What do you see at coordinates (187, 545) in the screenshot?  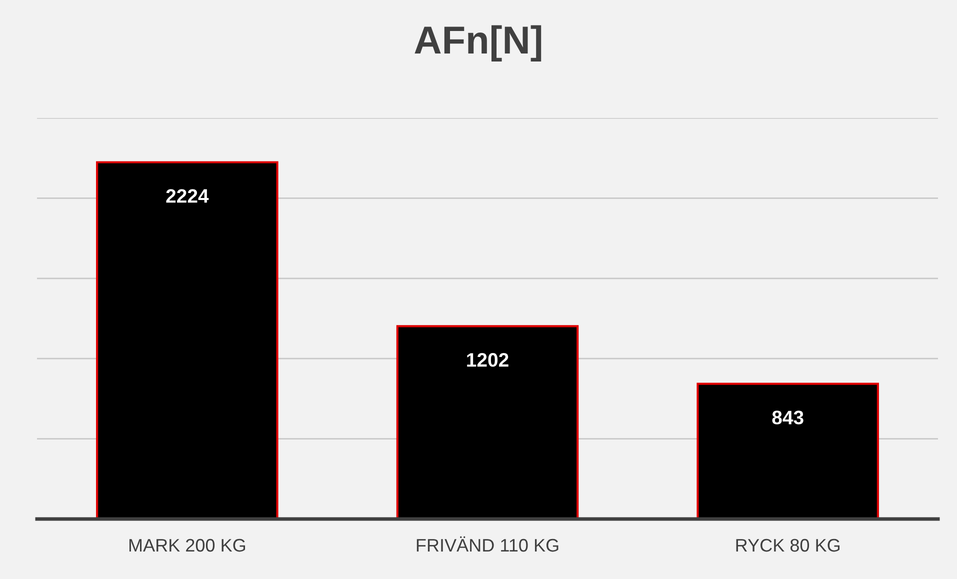 I see `x-tick-label: MARK 200 KG` at bounding box center [187, 545].